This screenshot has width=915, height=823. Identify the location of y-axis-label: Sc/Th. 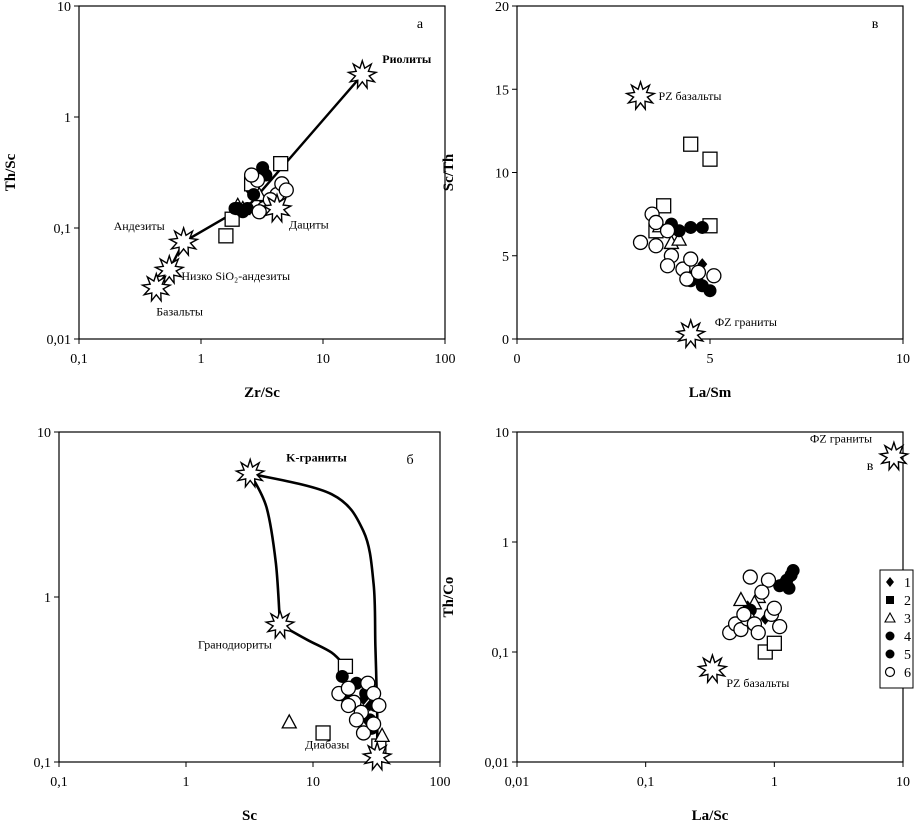
(449, 172).